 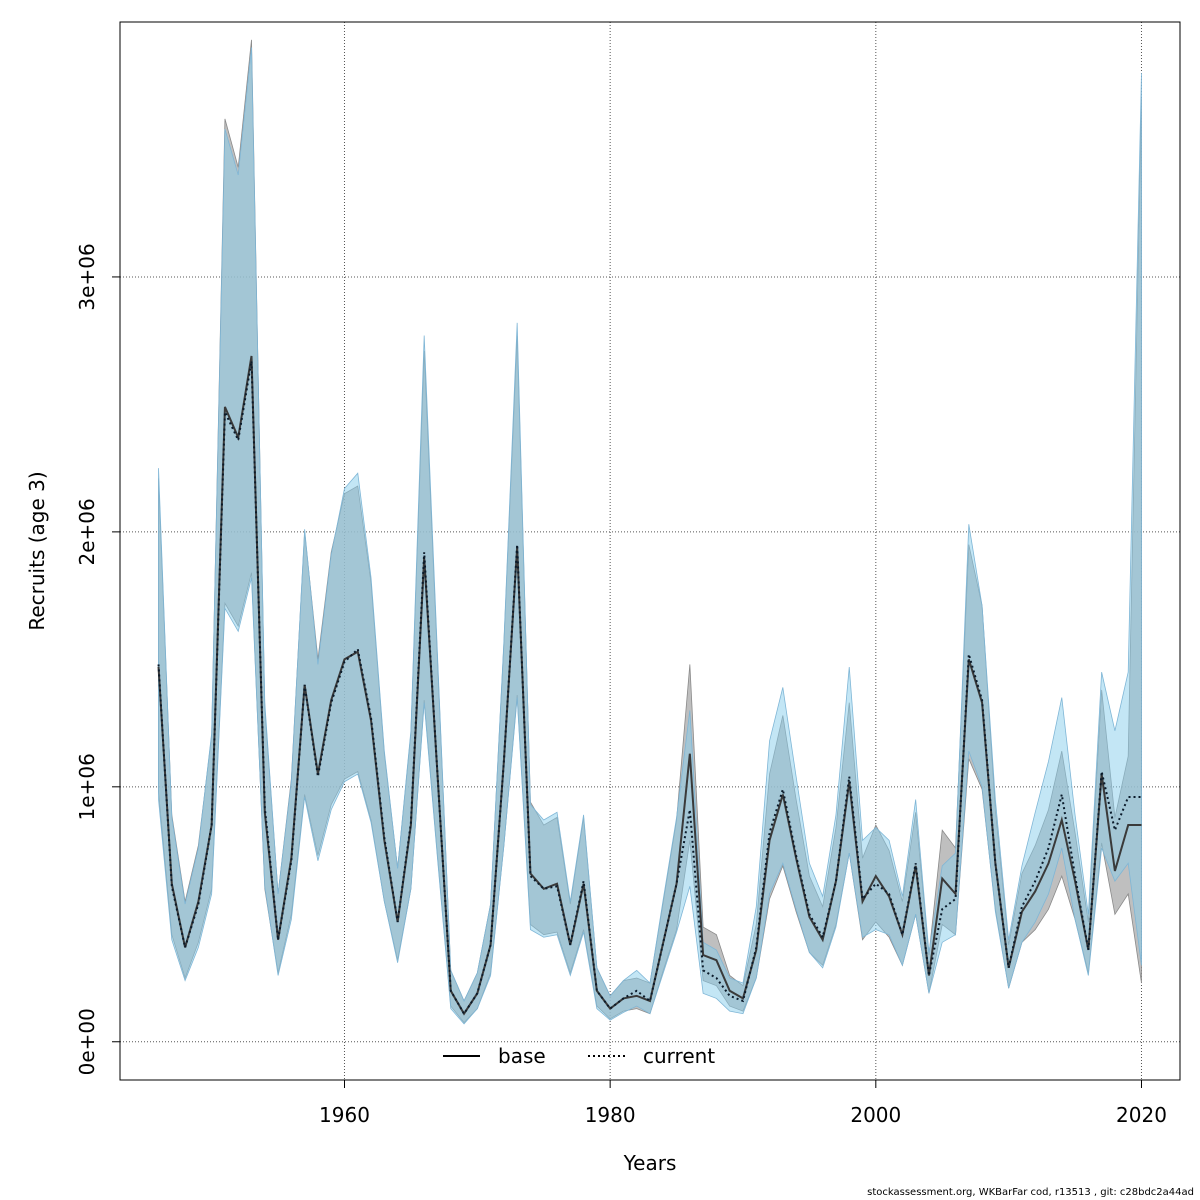 What do you see at coordinates (37, 550) in the screenshot?
I see `y-axis-label: Recruits (age 3)` at bounding box center [37, 550].